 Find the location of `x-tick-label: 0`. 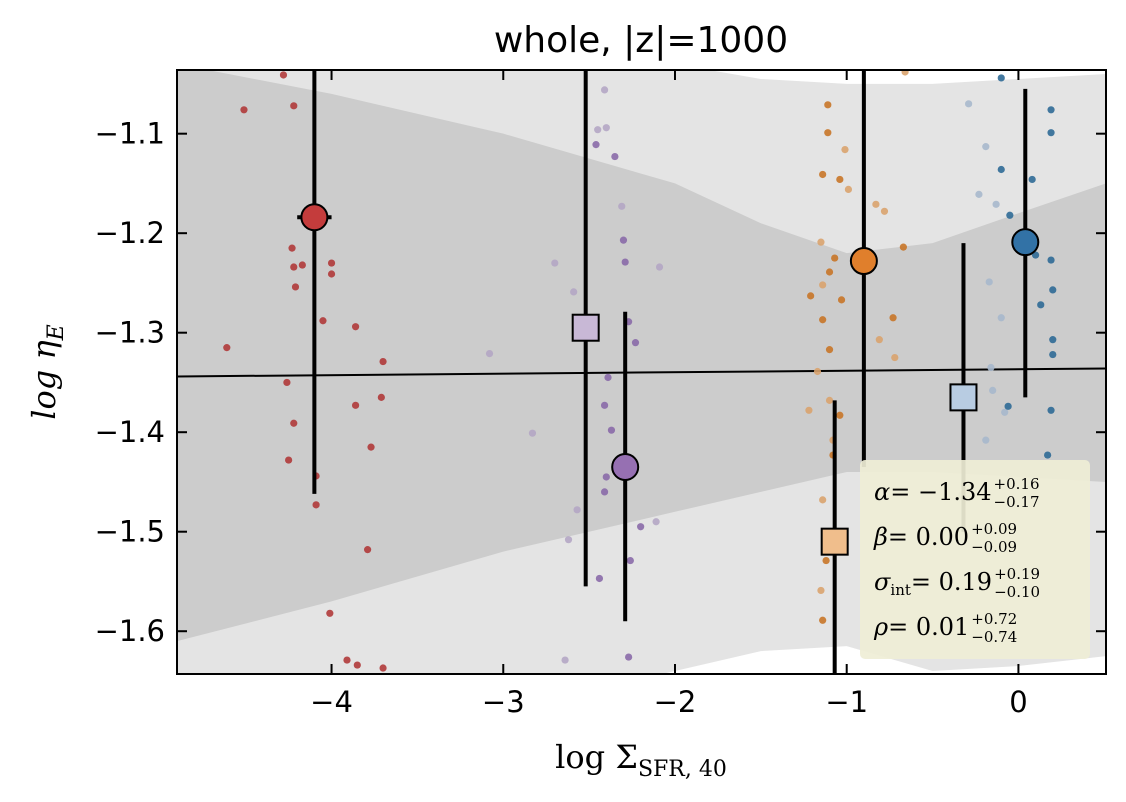

x-tick-label: 0 is located at coordinates (1018, 702).